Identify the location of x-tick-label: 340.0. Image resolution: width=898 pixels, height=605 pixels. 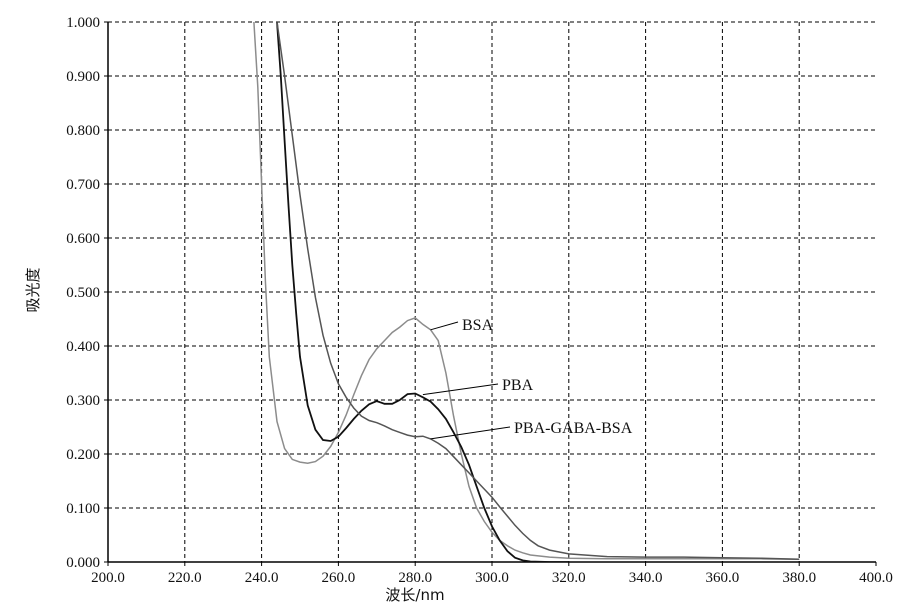
(646, 578).